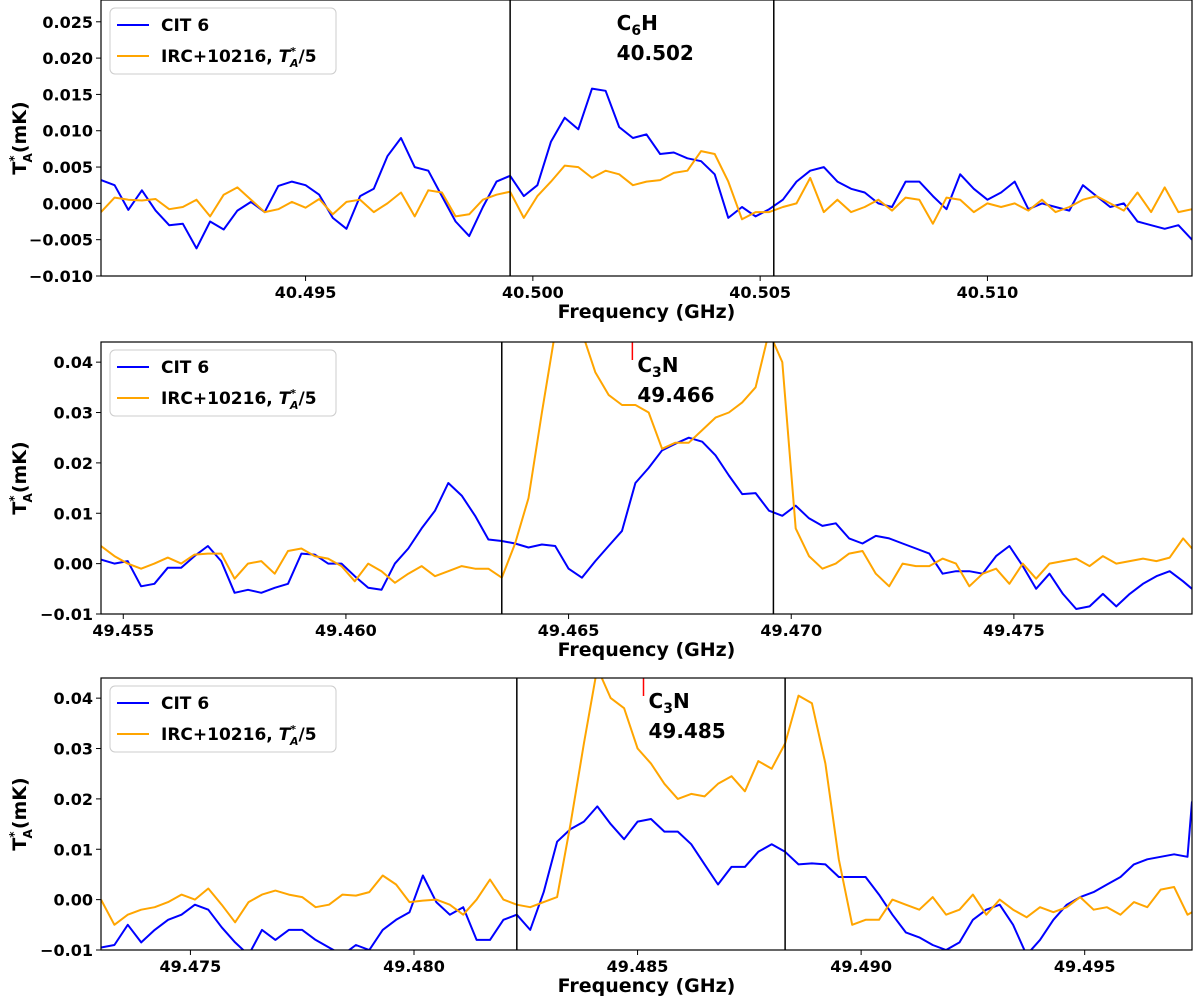 The height and width of the screenshot is (1004, 1200). Describe the element at coordinates (67, 167) in the screenshot. I see `y-tick-label: 0.005` at that location.